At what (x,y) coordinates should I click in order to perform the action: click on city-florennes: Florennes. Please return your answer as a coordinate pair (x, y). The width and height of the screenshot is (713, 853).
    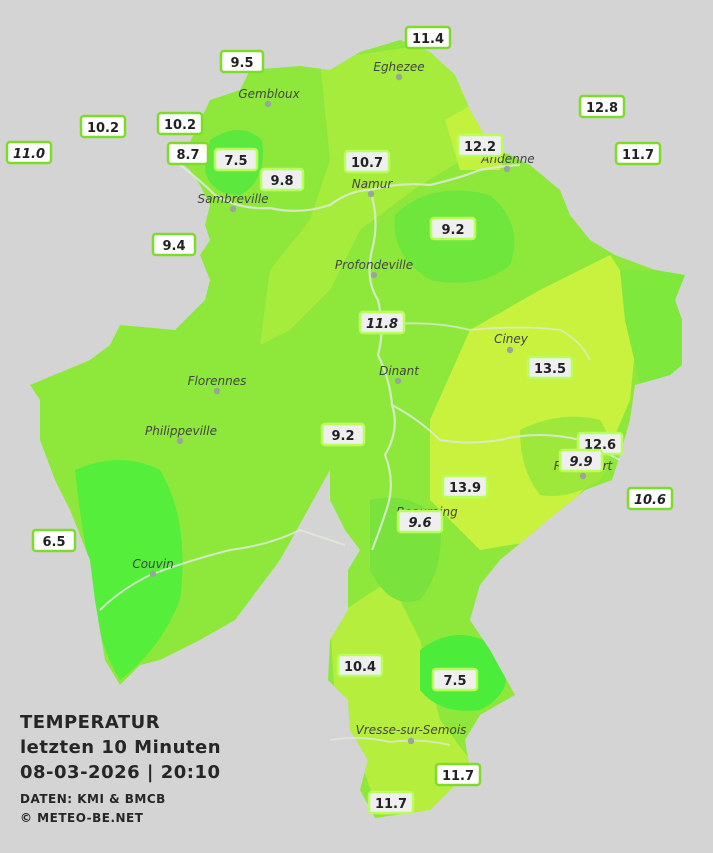
    Looking at the image, I should click on (217, 384).